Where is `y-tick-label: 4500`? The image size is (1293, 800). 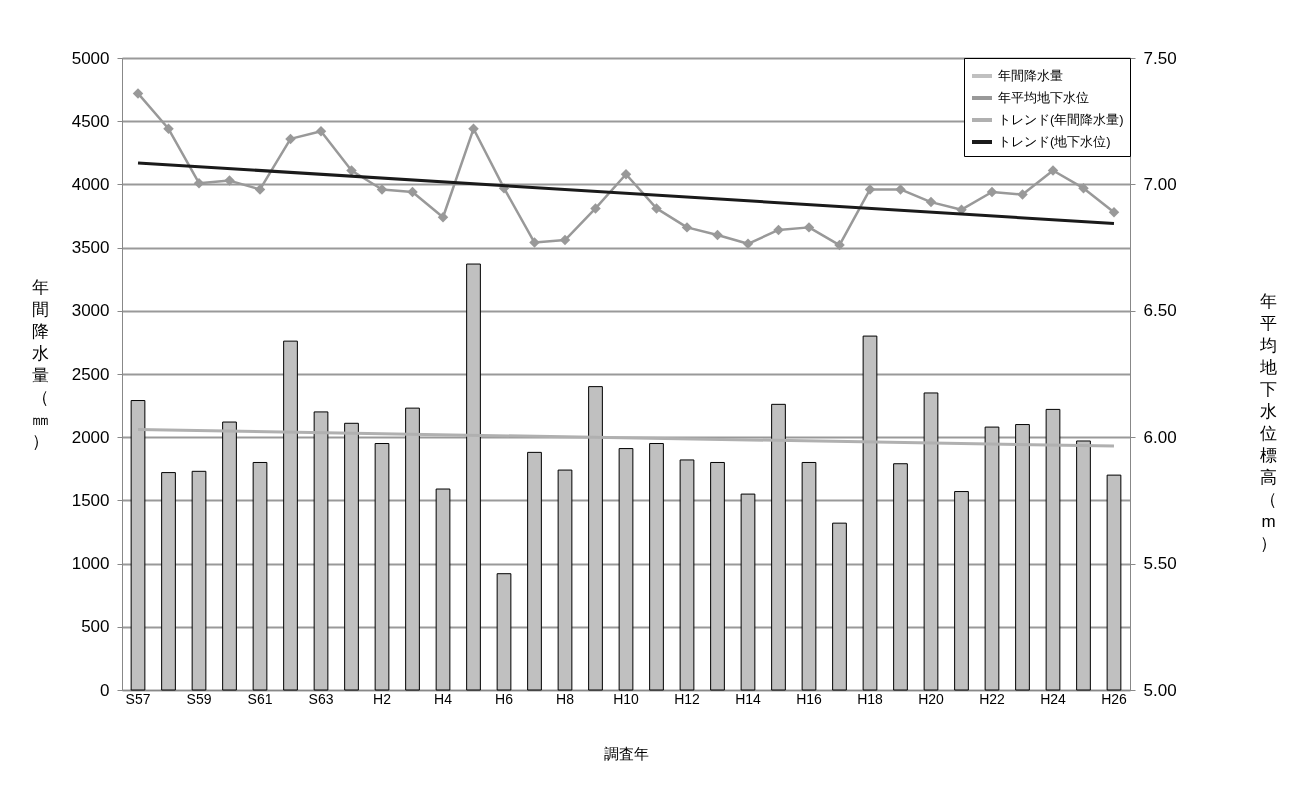
y-tick-label: 4500 is located at coordinates (90, 121).